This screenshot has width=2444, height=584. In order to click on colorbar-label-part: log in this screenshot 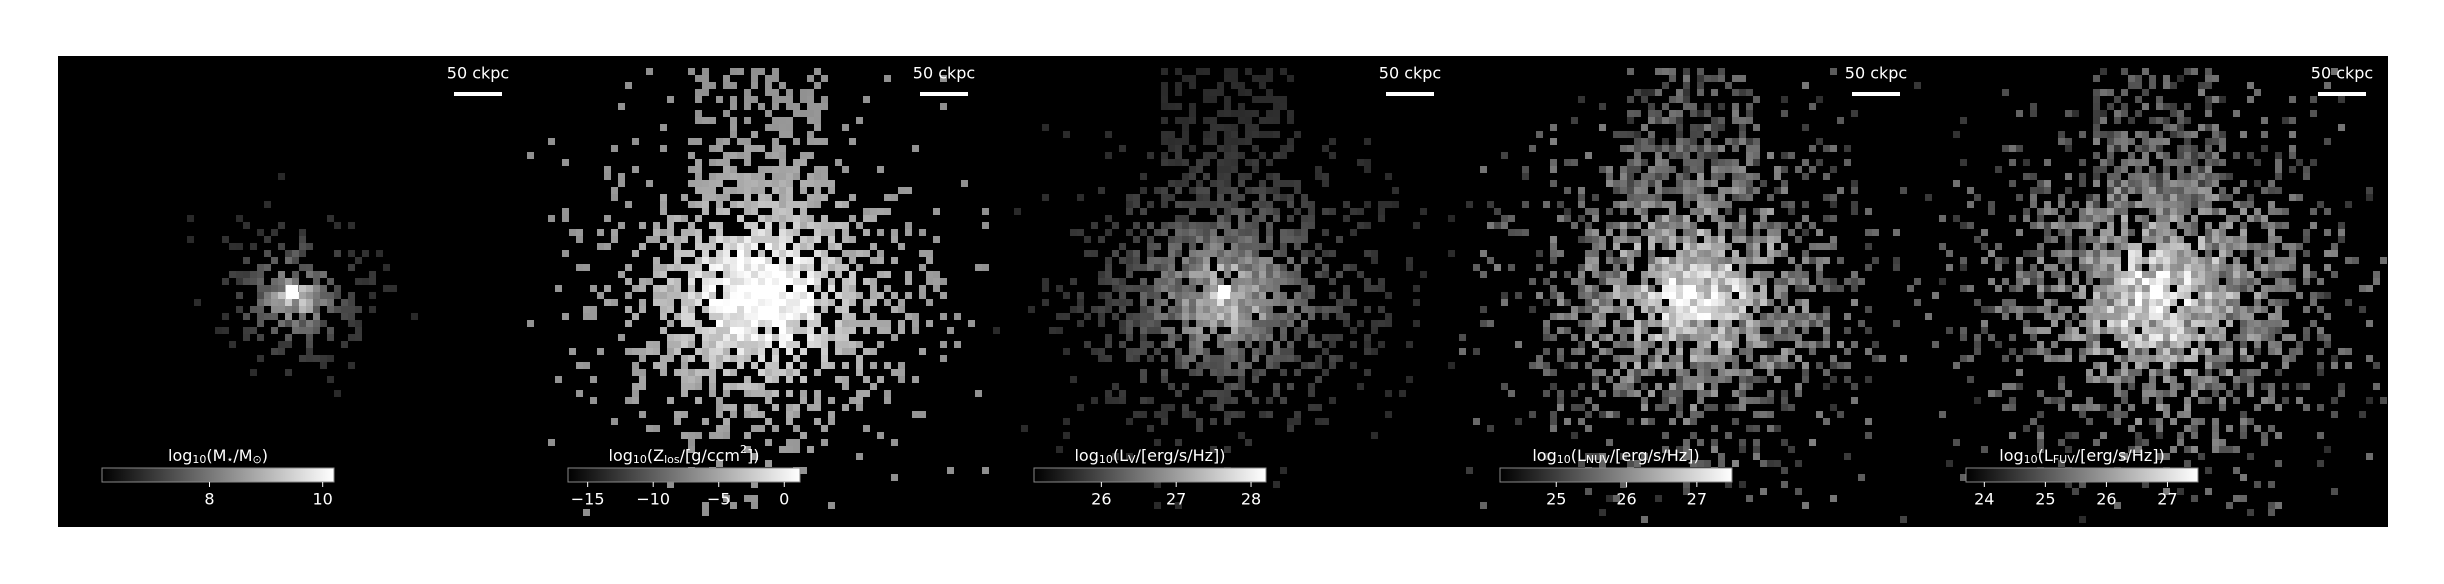, I will do `click(1544, 455)`.